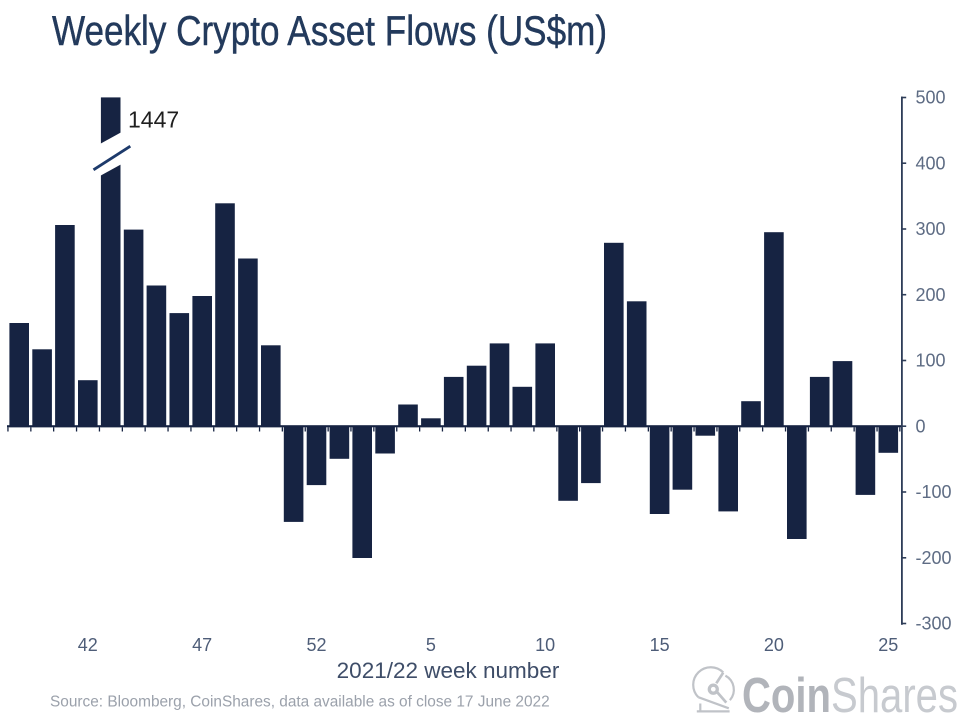  Describe the element at coordinates (545, 645) in the screenshot. I see `svg-text: 10` at that location.